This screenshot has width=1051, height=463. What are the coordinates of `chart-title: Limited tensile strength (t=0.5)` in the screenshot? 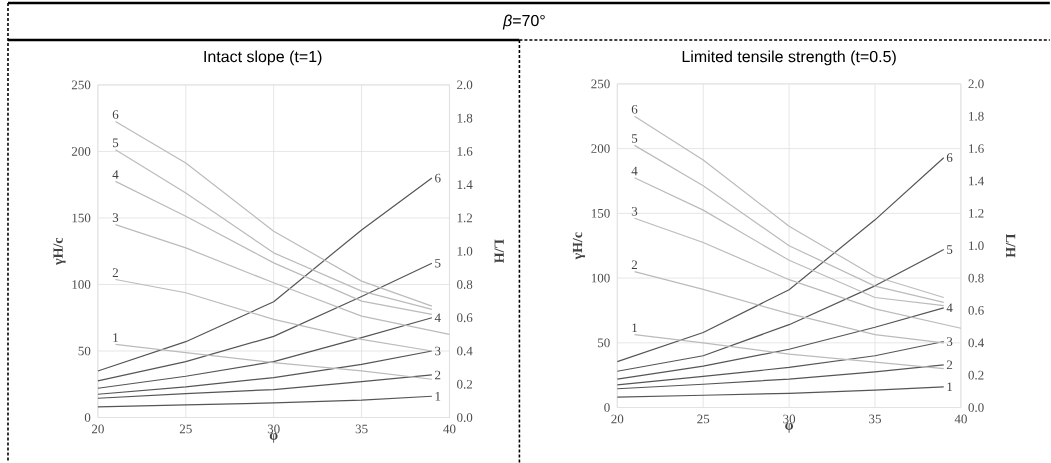 It's located at (789, 58).